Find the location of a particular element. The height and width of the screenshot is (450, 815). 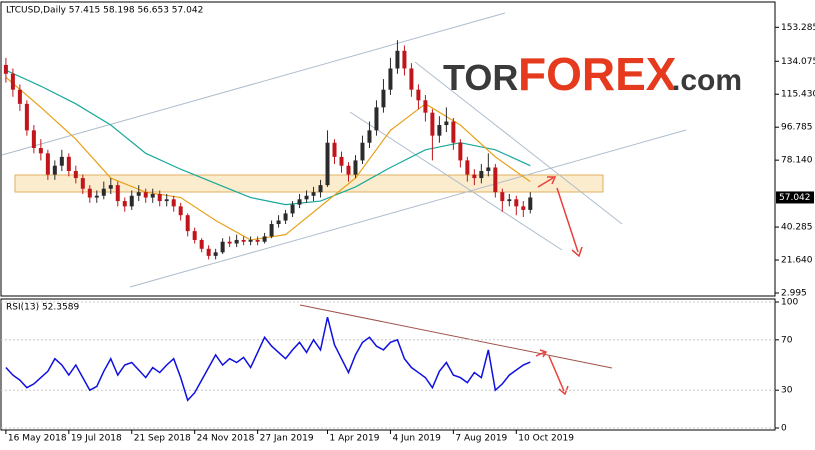

y-tick-label: 2.995 is located at coordinates (794, 294).